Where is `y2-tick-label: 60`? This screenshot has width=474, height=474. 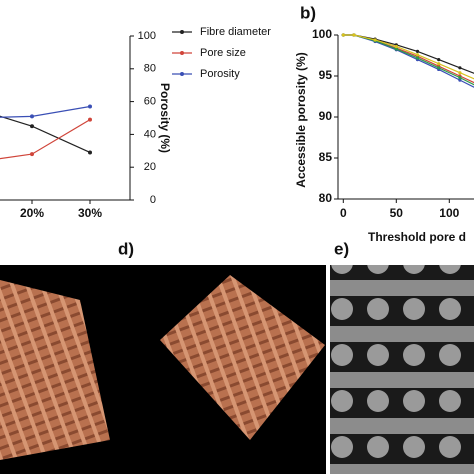 y2-tick-label: 60 is located at coordinates (150, 102).